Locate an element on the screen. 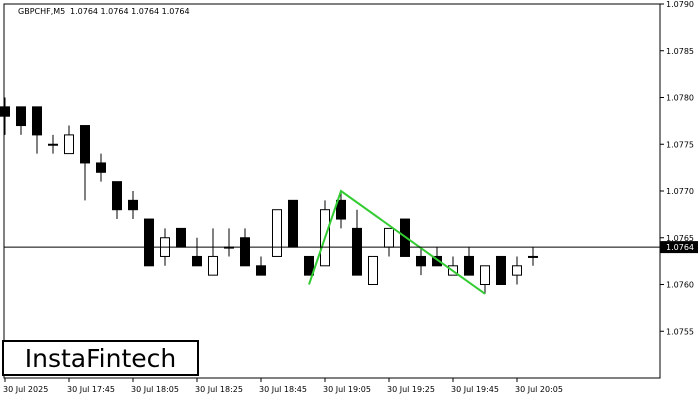 The width and height of the screenshot is (700, 404). x-tick-label: 30 Jul 19:25 is located at coordinates (411, 389).